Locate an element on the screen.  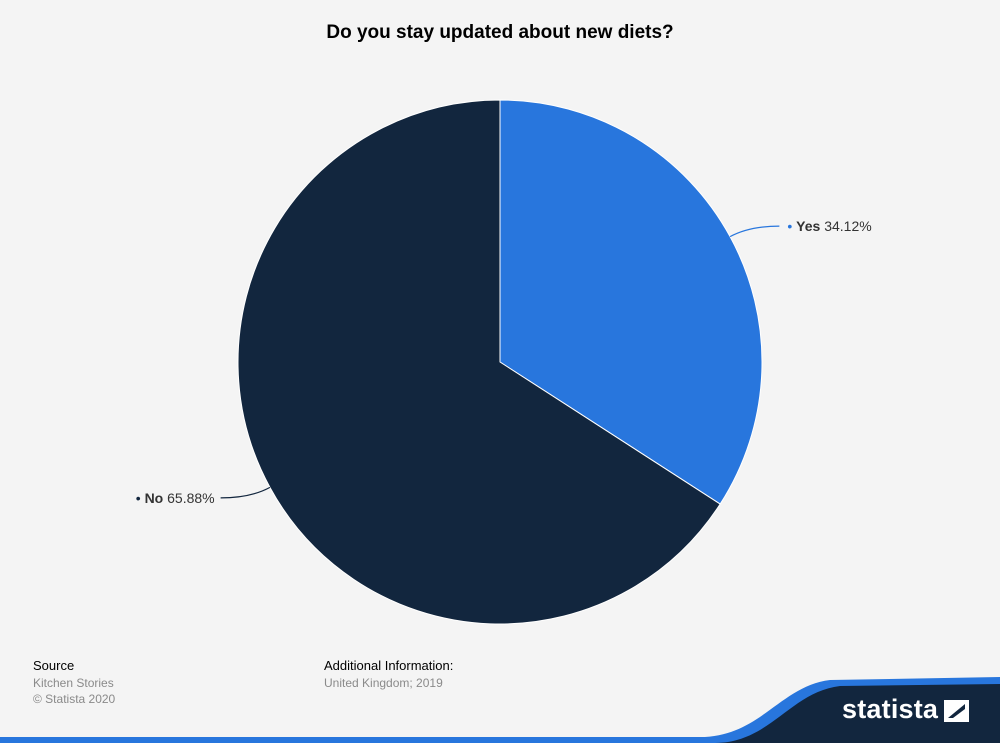
data-label-yes: • Yes 34.12% is located at coordinates (829, 226).